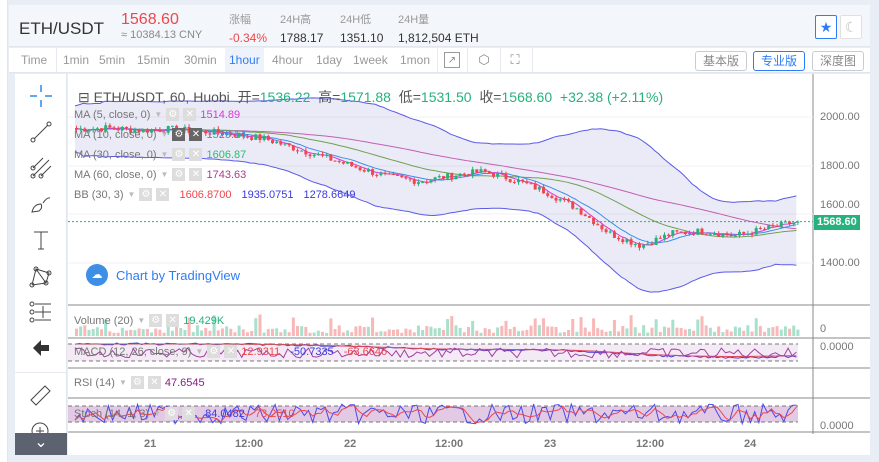  Describe the element at coordinates (721, 61) in the screenshot. I see `basic-view-button: 基本版` at that location.